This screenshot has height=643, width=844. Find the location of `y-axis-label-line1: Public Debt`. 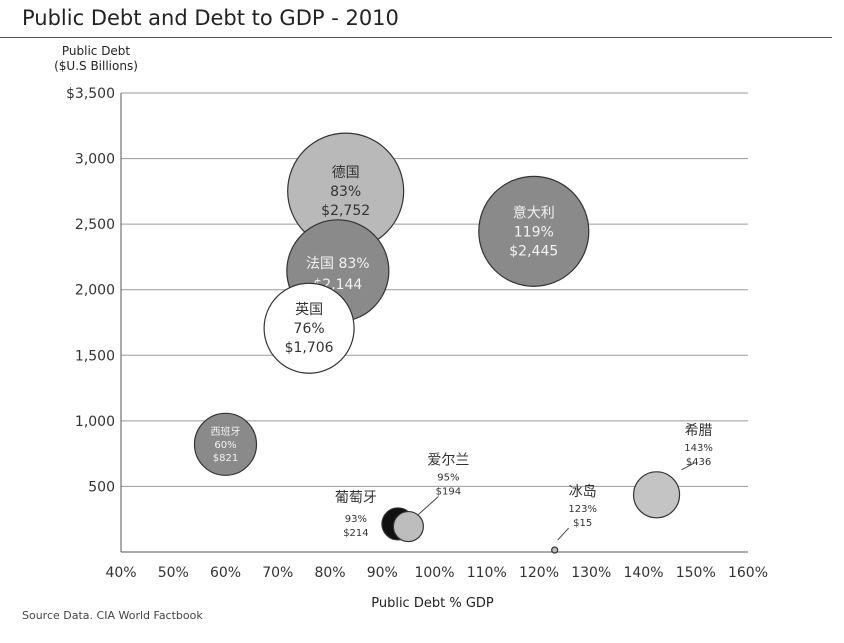

y-axis-label-line1: Public Debt is located at coordinates (96, 51).